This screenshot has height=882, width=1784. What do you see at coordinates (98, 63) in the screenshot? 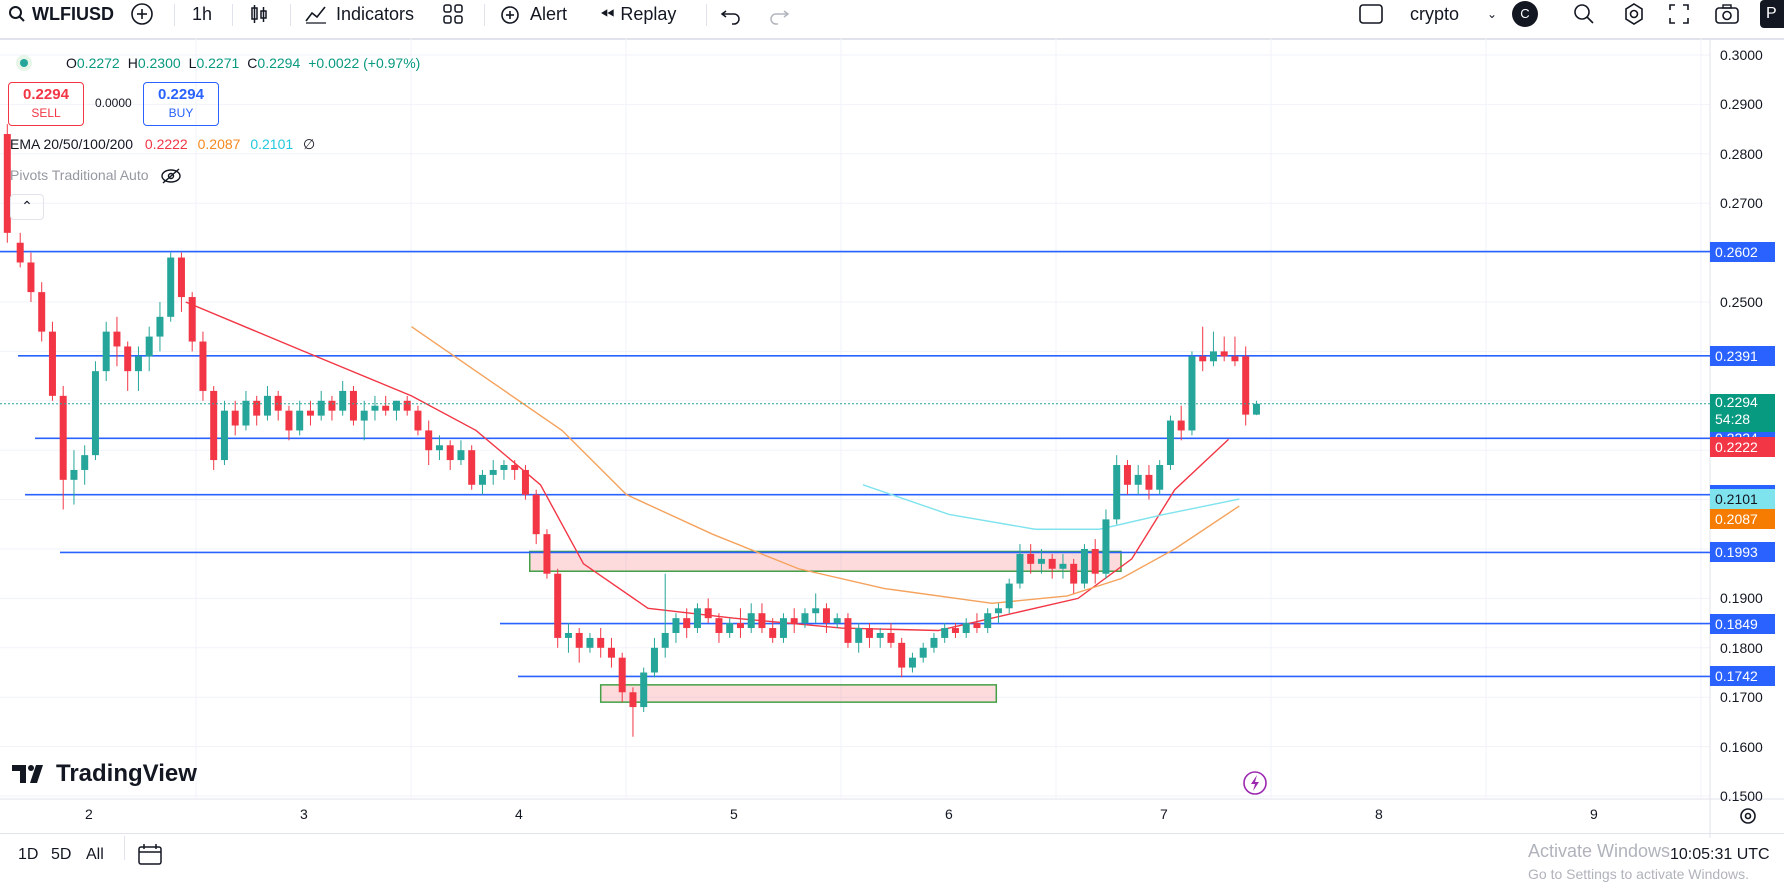
I see `open-value: 0.2272` at bounding box center [98, 63].